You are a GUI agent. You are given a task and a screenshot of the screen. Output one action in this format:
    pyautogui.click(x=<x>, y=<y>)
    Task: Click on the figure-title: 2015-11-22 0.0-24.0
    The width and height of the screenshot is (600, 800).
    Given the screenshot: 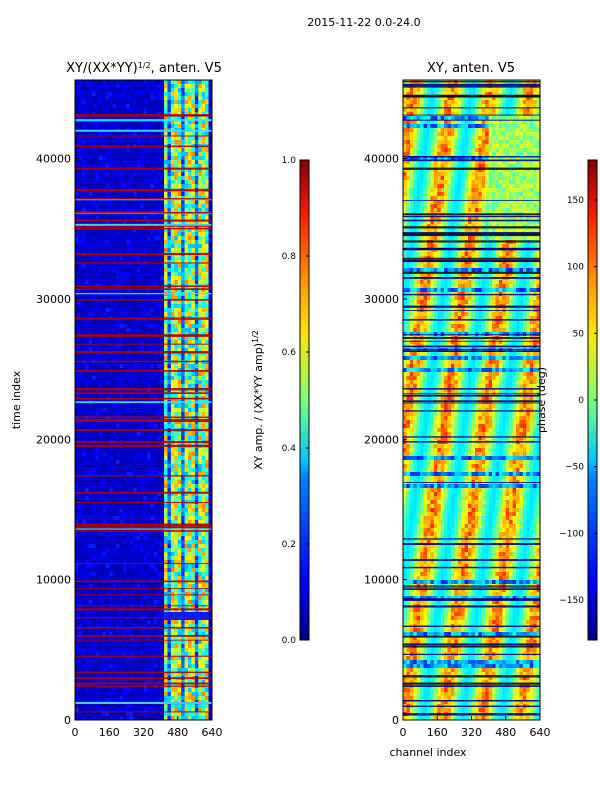 What is the action you would take?
    pyautogui.click(x=363, y=22)
    